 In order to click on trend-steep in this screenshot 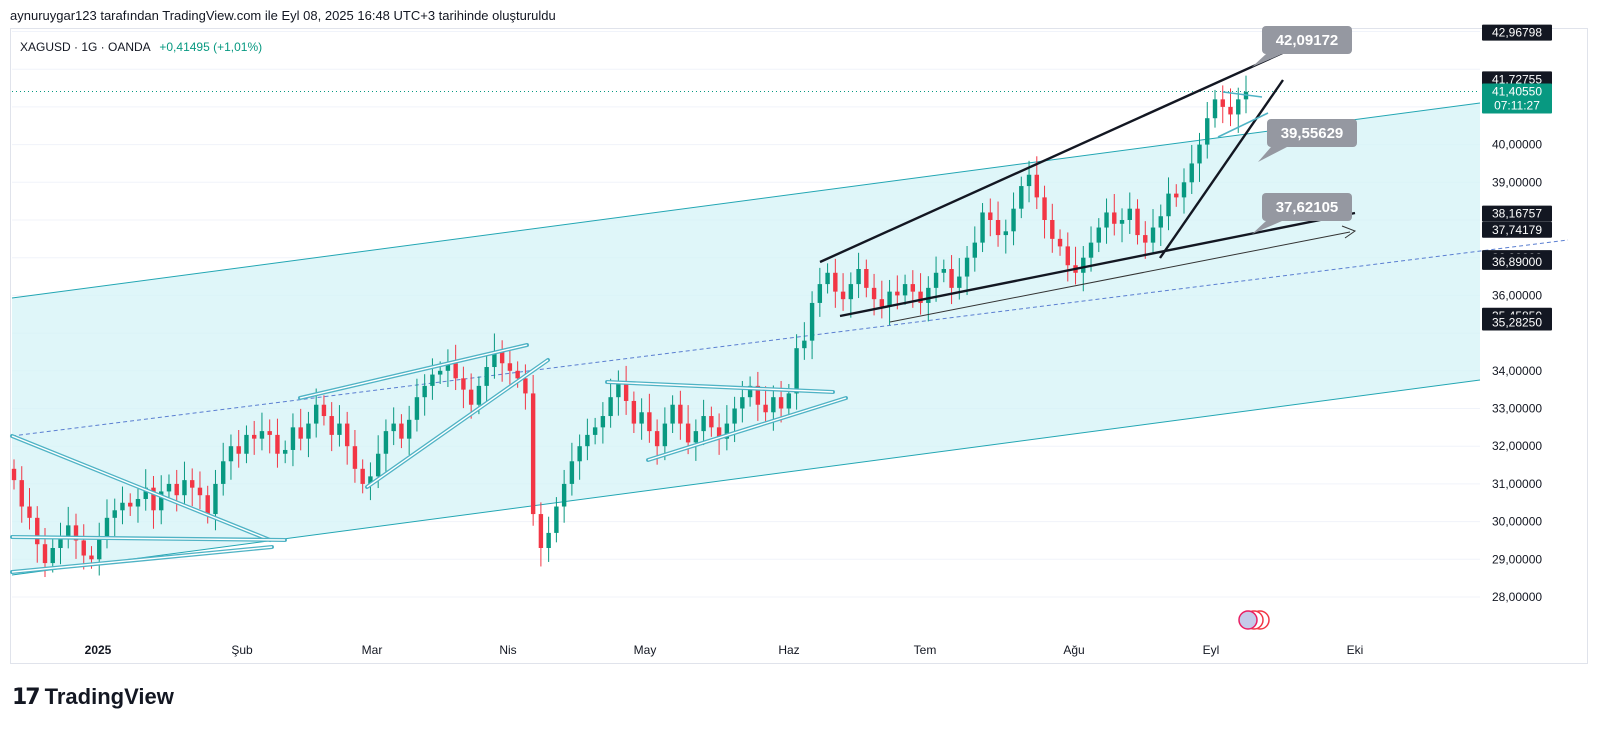, I will do `click(1221, 169)`.